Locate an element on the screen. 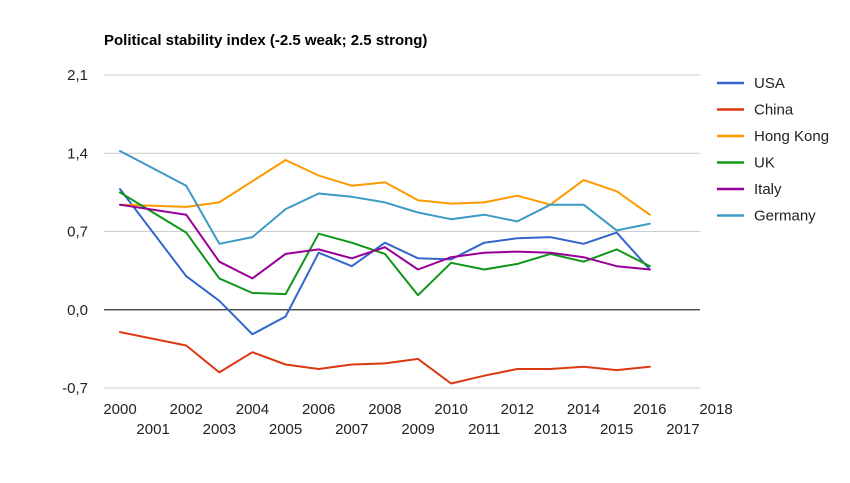 Image resolution: width=850 pixels, height=483 pixels. y-tick-label: 1,4 is located at coordinates (77, 153).